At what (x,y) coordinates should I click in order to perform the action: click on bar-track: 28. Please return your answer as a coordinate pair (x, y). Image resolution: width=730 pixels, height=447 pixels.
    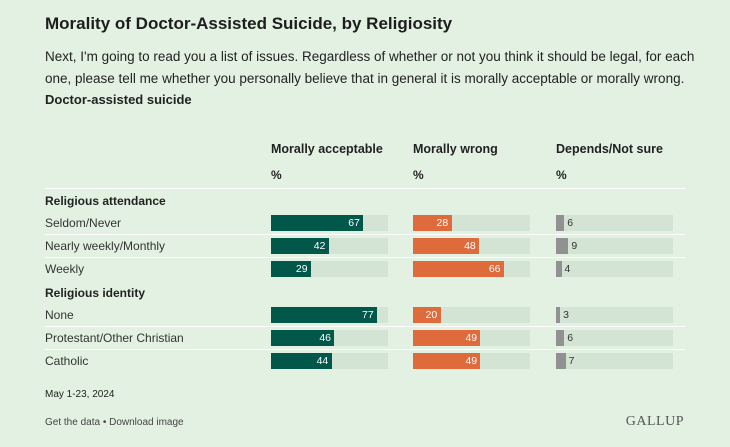
    Looking at the image, I should click on (471, 223).